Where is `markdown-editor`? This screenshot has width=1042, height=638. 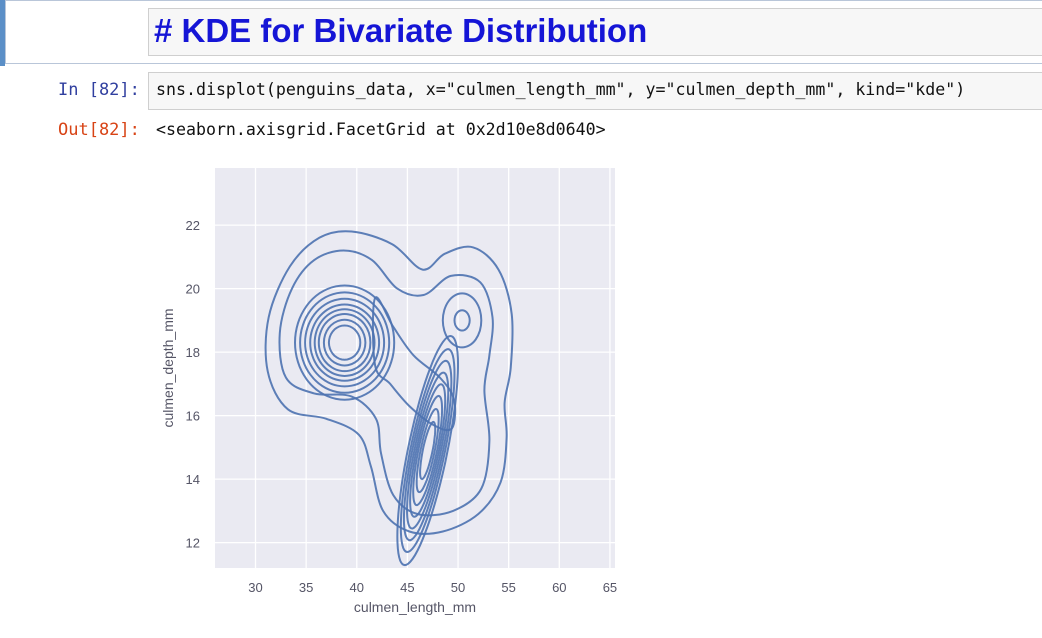 markdown-editor is located at coordinates (595, 32).